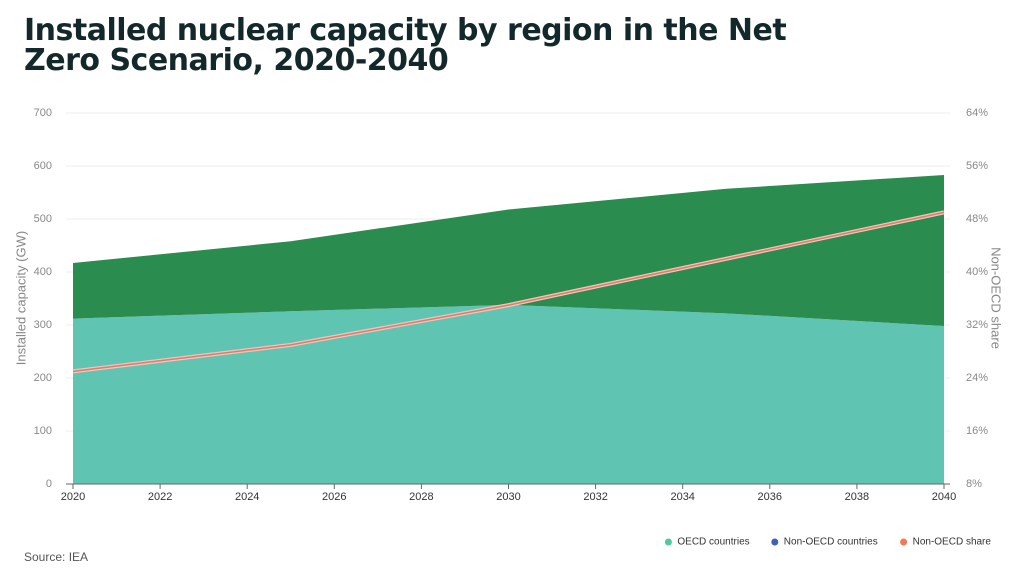 The width and height of the screenshot is (1024, 576). I want to click on source: Source: IEA, so click(56, 557).